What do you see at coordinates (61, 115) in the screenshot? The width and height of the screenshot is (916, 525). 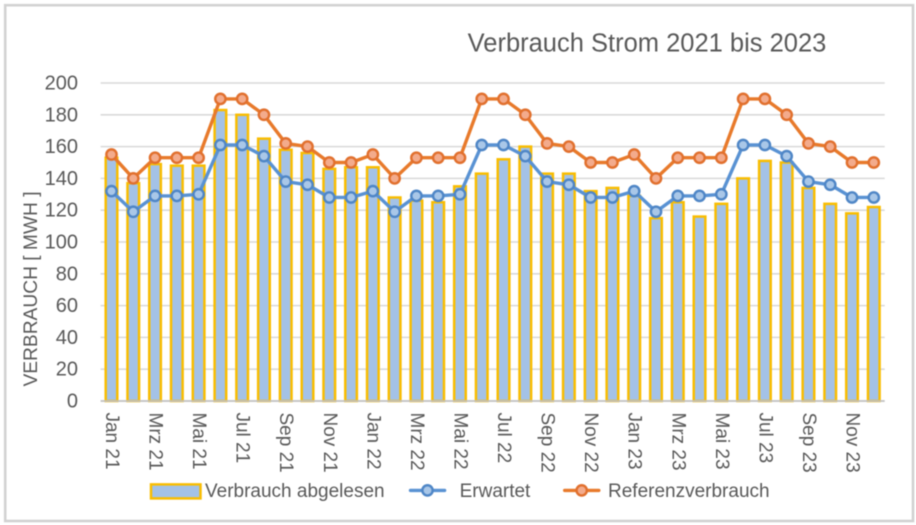 I see `svg-text: 180` at bounding box center [61, 115].